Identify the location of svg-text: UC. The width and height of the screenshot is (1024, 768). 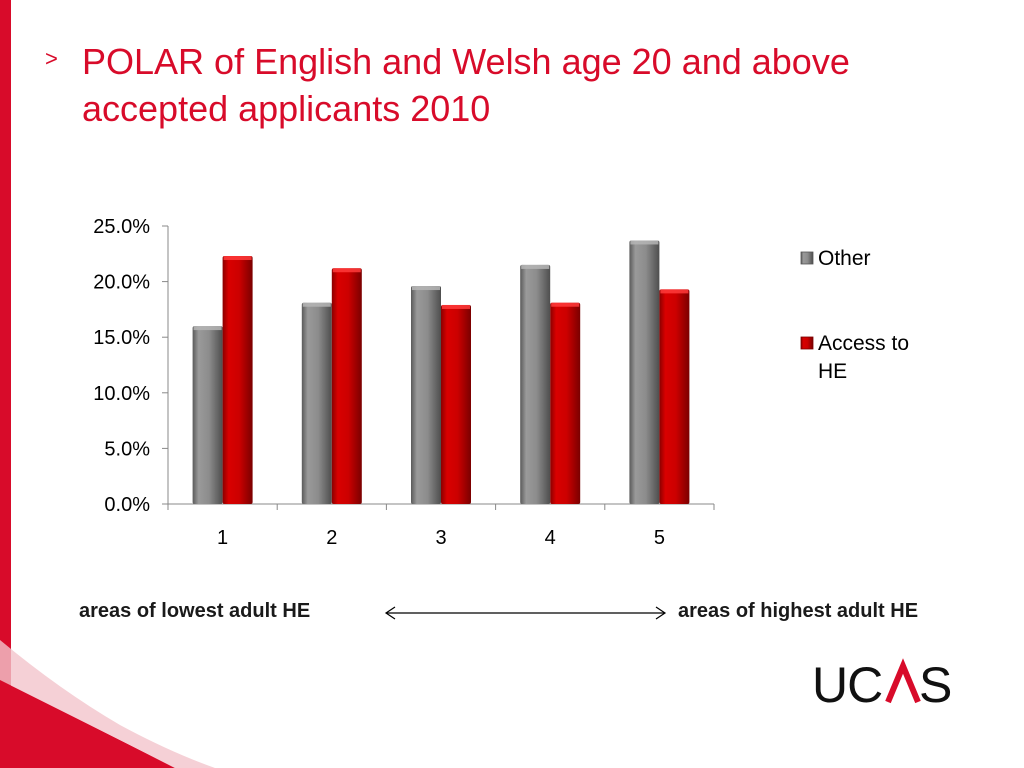
(847, 684).